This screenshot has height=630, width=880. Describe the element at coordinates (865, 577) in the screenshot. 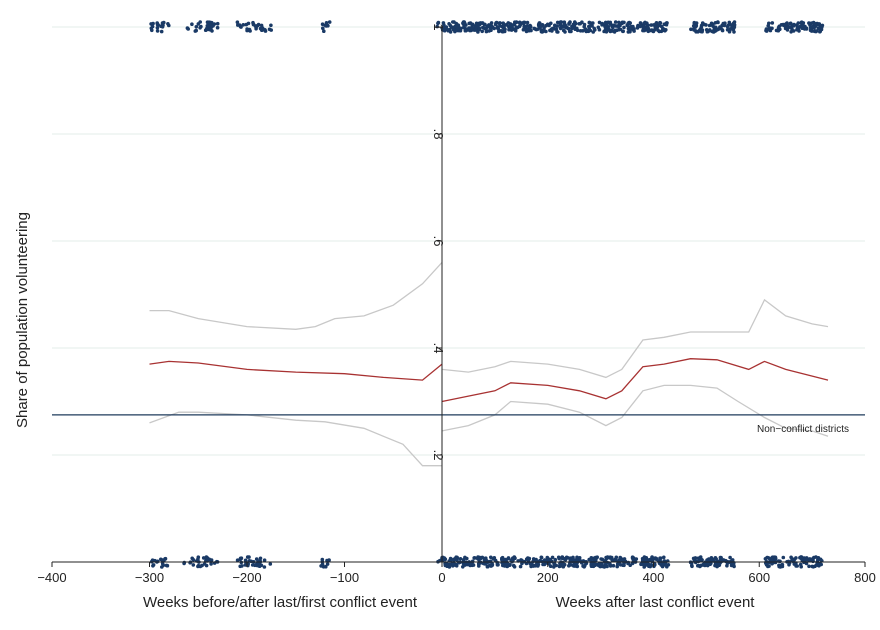

I see `x-tick-label: 800` at that location.